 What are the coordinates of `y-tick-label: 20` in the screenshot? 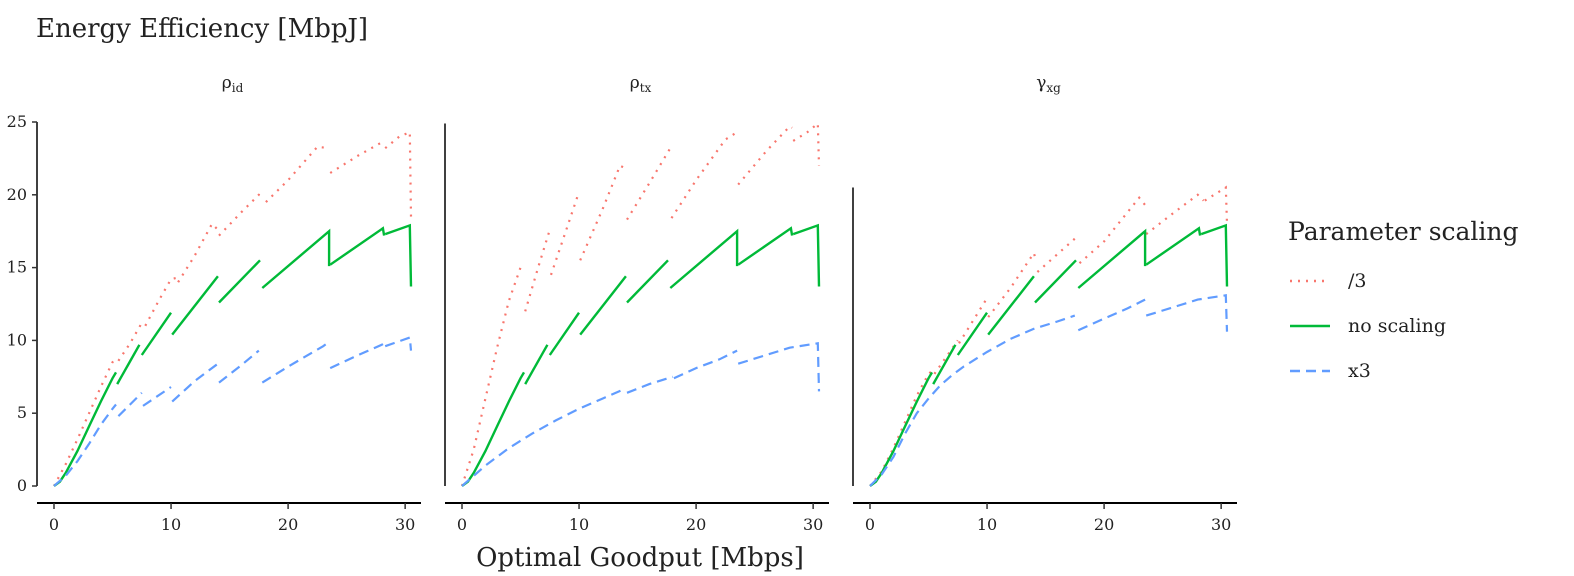 It's located at (17, 194).